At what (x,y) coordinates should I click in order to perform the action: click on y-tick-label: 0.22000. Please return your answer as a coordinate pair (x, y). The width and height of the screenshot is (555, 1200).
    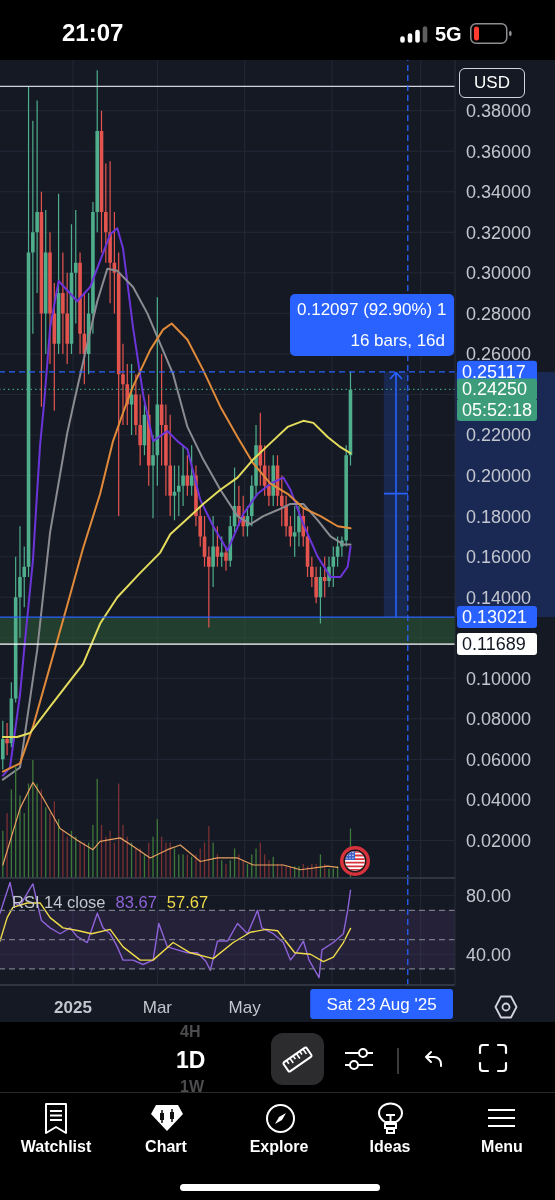
    Looking at the image, I should click on (499, 435).